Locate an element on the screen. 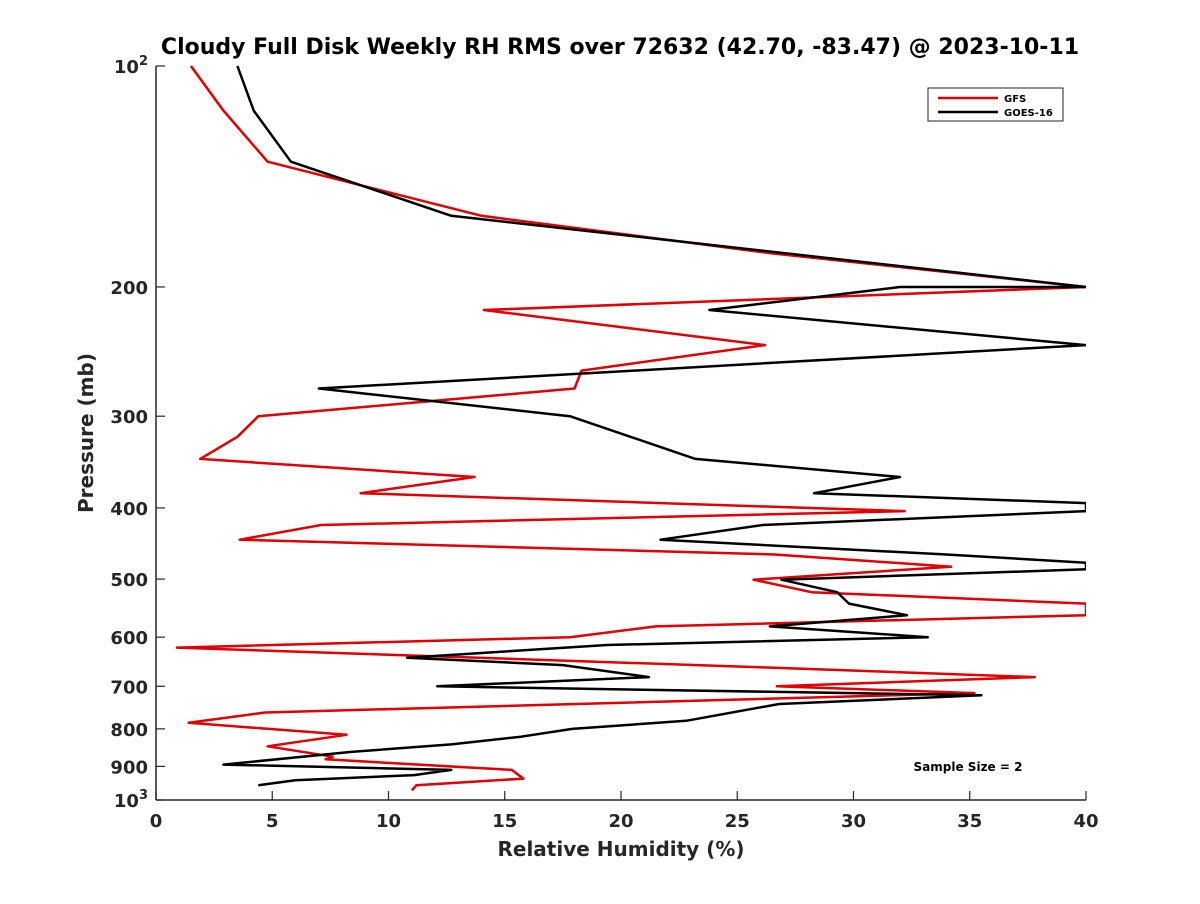 Image resolution: width=1200 pixels, height=904 pixels. y-tick-label: 10² is located at coordinates (131, 66).